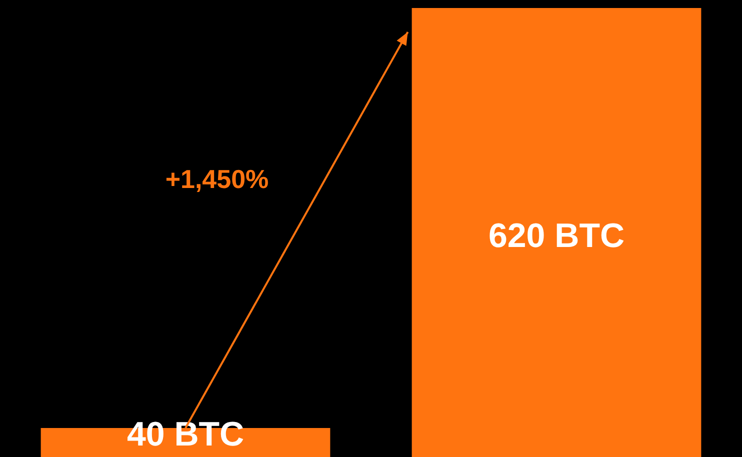 Image resolution: width=742 pixels, height=457 pixels. What do you see at coordinates (556, 235) in the screenshot?
I see `data-label: 620 BTC` at bounding box center [556, 235].